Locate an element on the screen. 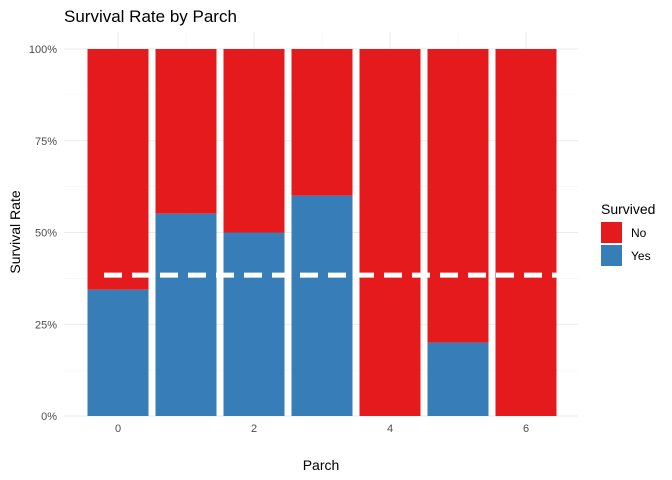 This screenshot has width=672, height=480. x-axis-title: Parch is located at coordinates (321, 465).